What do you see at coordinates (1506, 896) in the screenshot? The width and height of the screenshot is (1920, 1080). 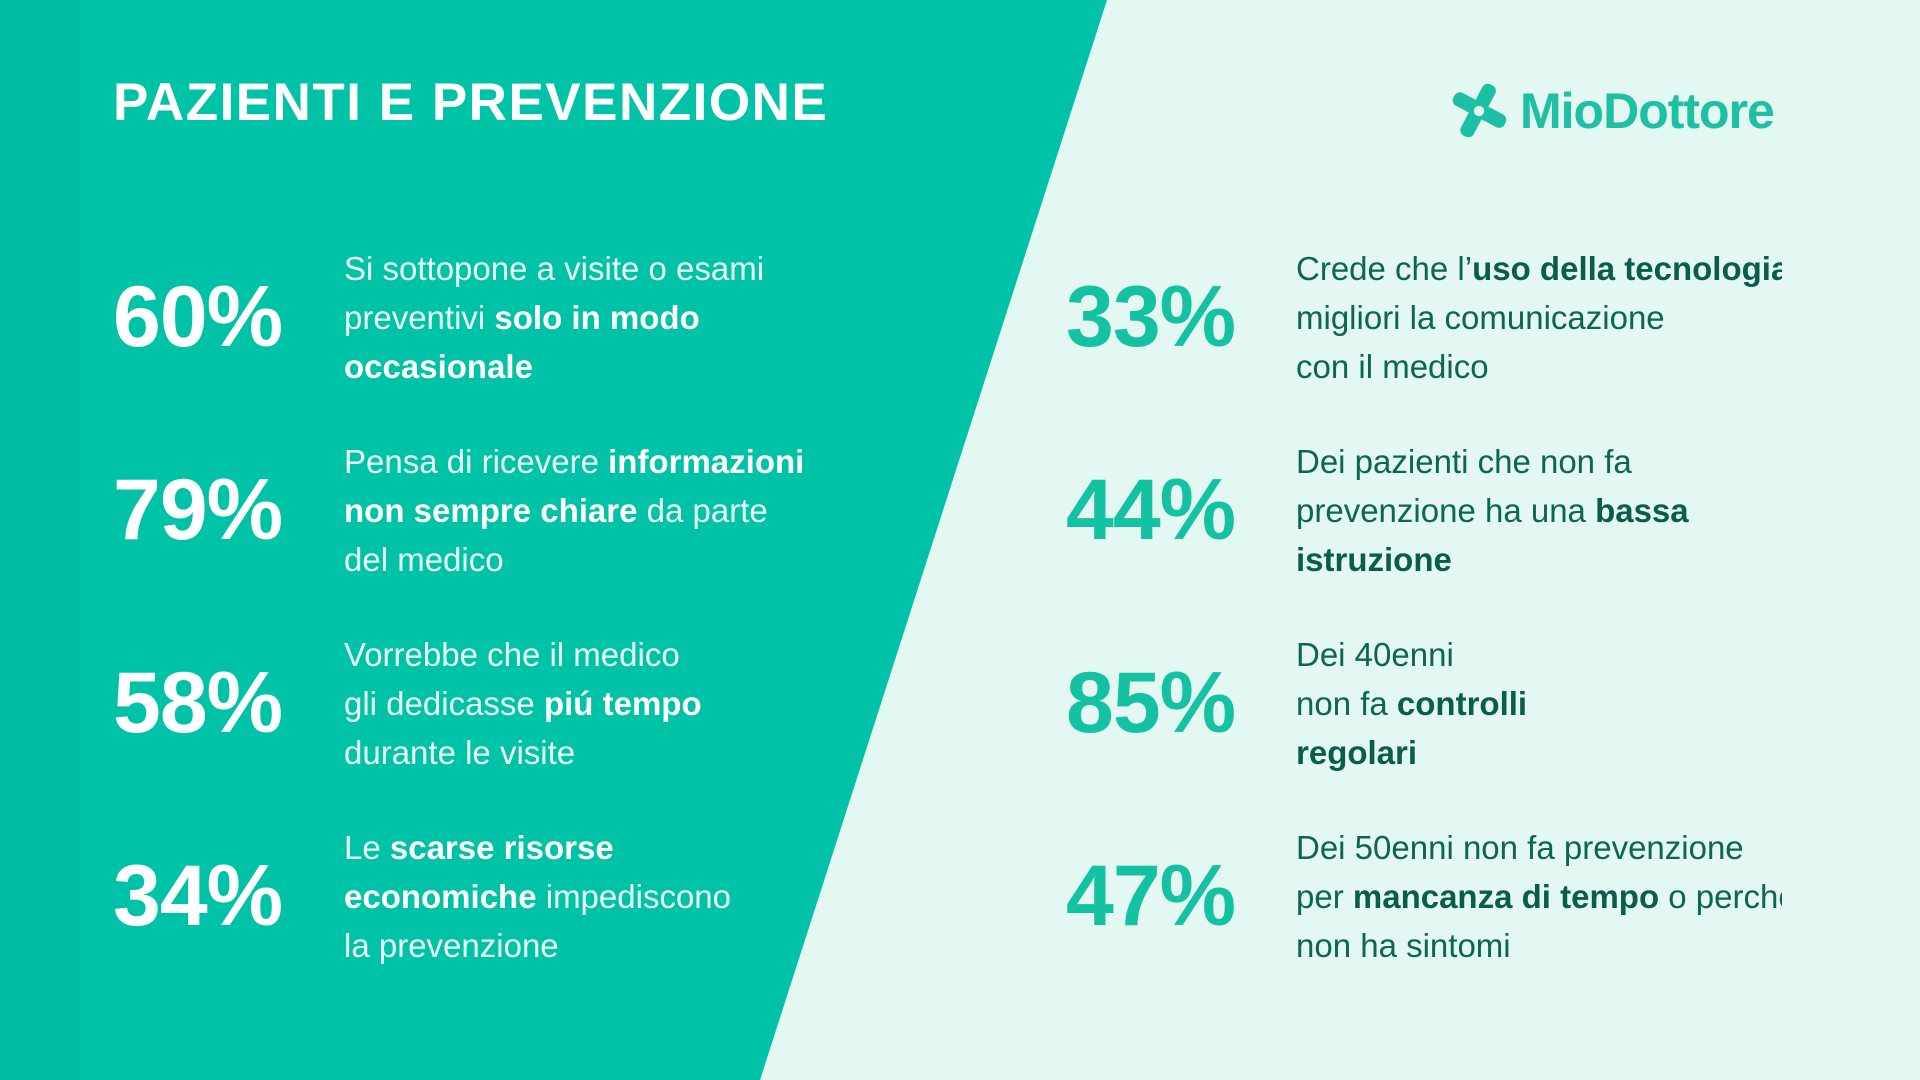 I see `bold-text: mancanza di tempo` at bounding box center [1506, 896].